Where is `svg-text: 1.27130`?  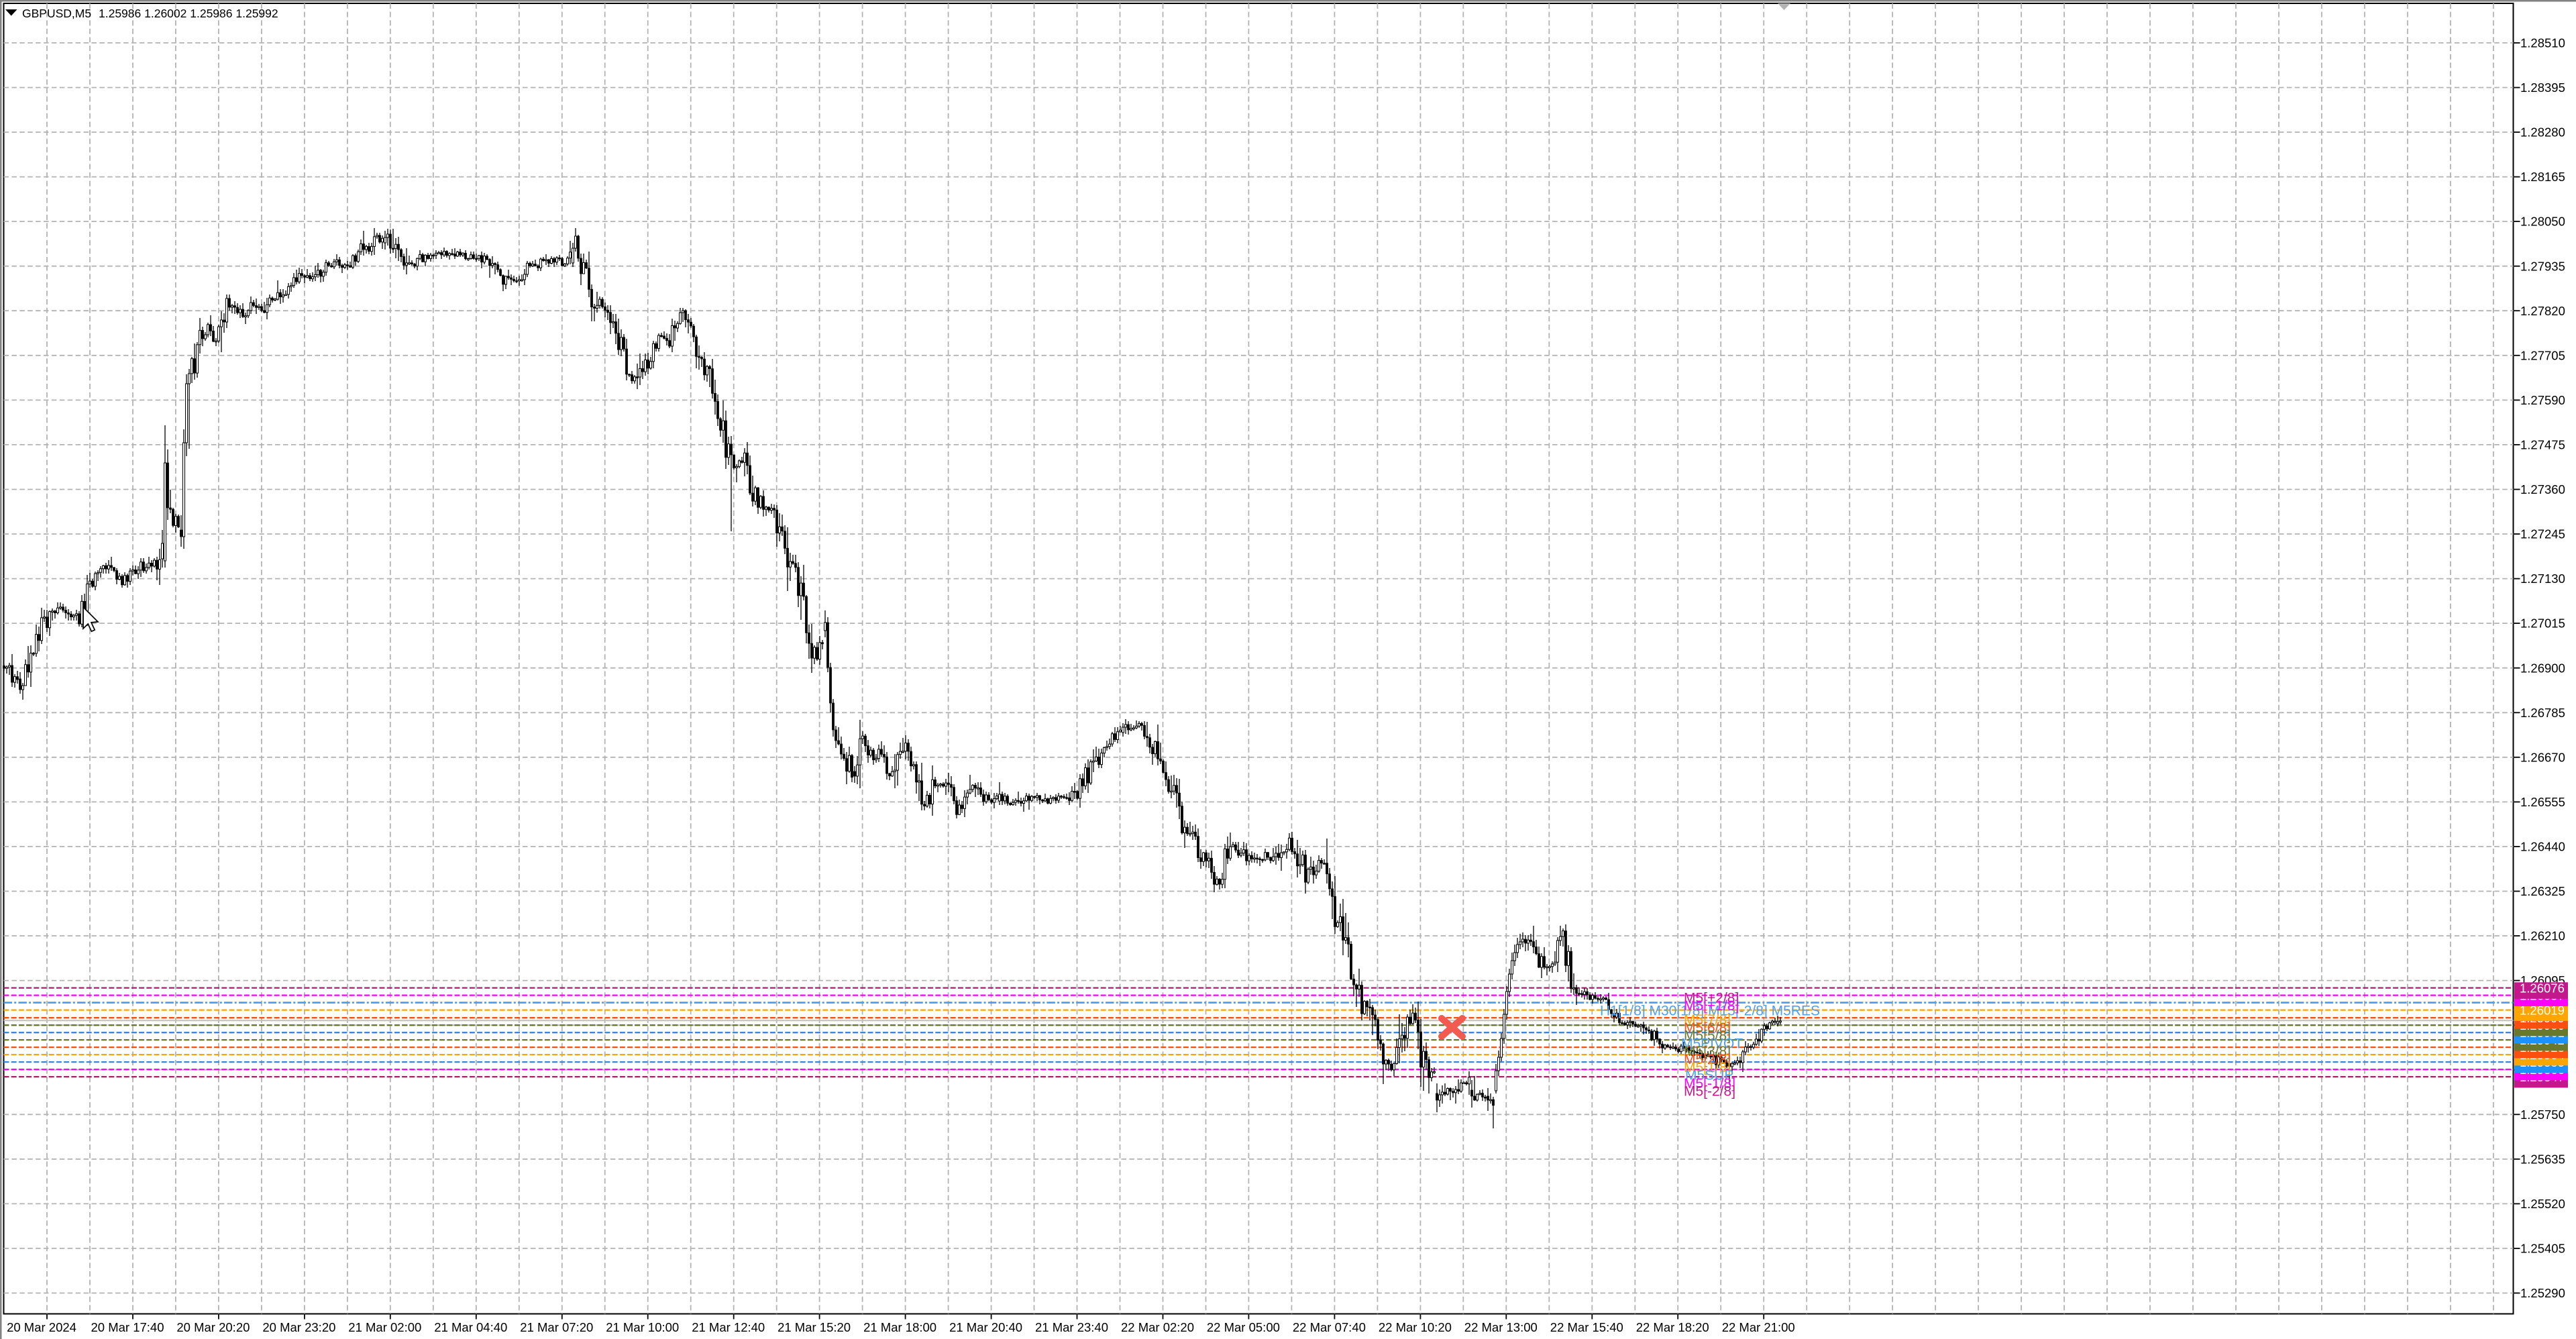 svg-text: 1.27130 is located at coordinates (2542, 579).